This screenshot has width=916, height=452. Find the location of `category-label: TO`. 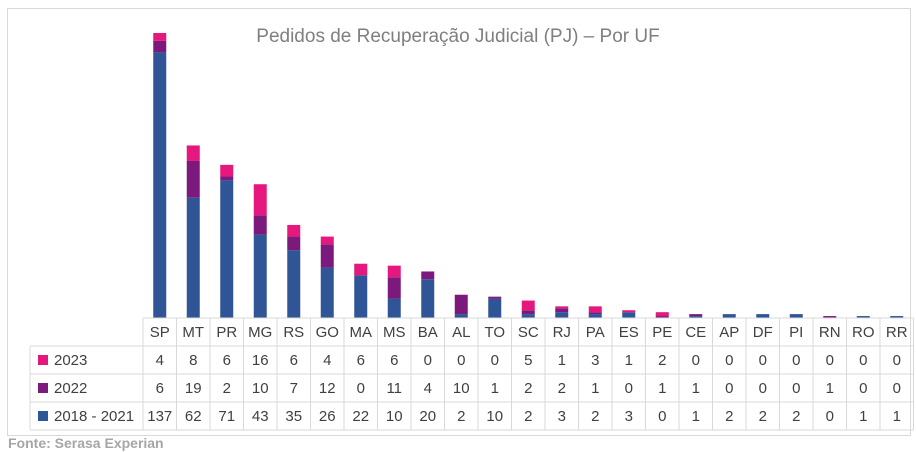

category-label: TO is located at coordinates (494, 332).